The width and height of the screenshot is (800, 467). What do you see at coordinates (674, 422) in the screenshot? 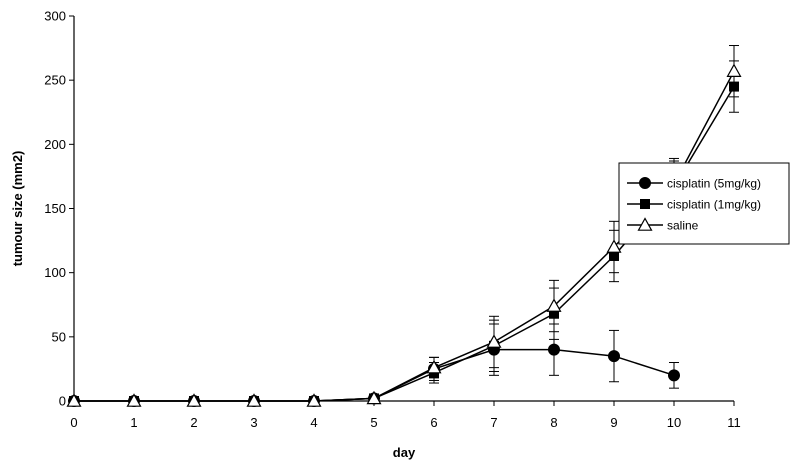
I see `x-tick-label: 10` at bounding box center [674, 422].